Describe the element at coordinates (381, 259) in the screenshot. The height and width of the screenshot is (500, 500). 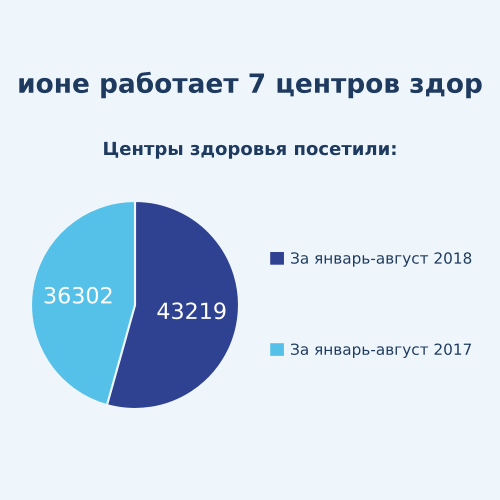
I see `legend-label: За январь-август 2018` at that location.